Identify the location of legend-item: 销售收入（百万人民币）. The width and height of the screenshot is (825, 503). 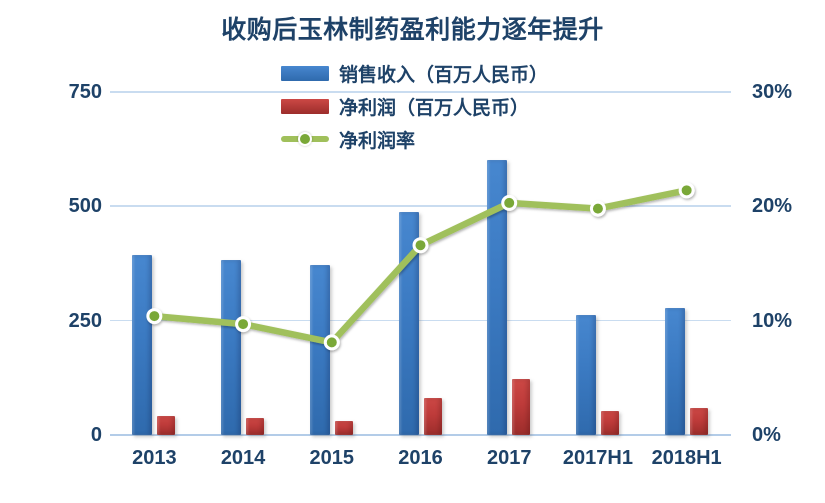
(415, 74).